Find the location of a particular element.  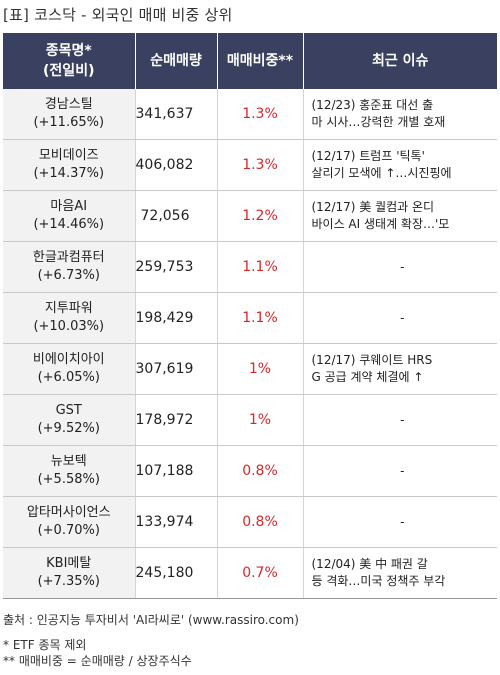

recent-issue-cell: (12/17) 트럼프 '틱톡' 살리기 모색에 ↑…시진핑에 is located at coordinates (400, 165).